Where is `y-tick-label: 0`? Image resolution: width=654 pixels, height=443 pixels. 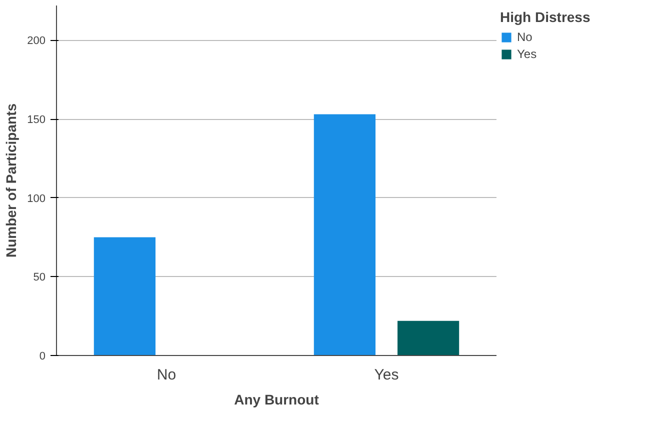
y-tick-label: 0 is located at coordinates (42, 356).